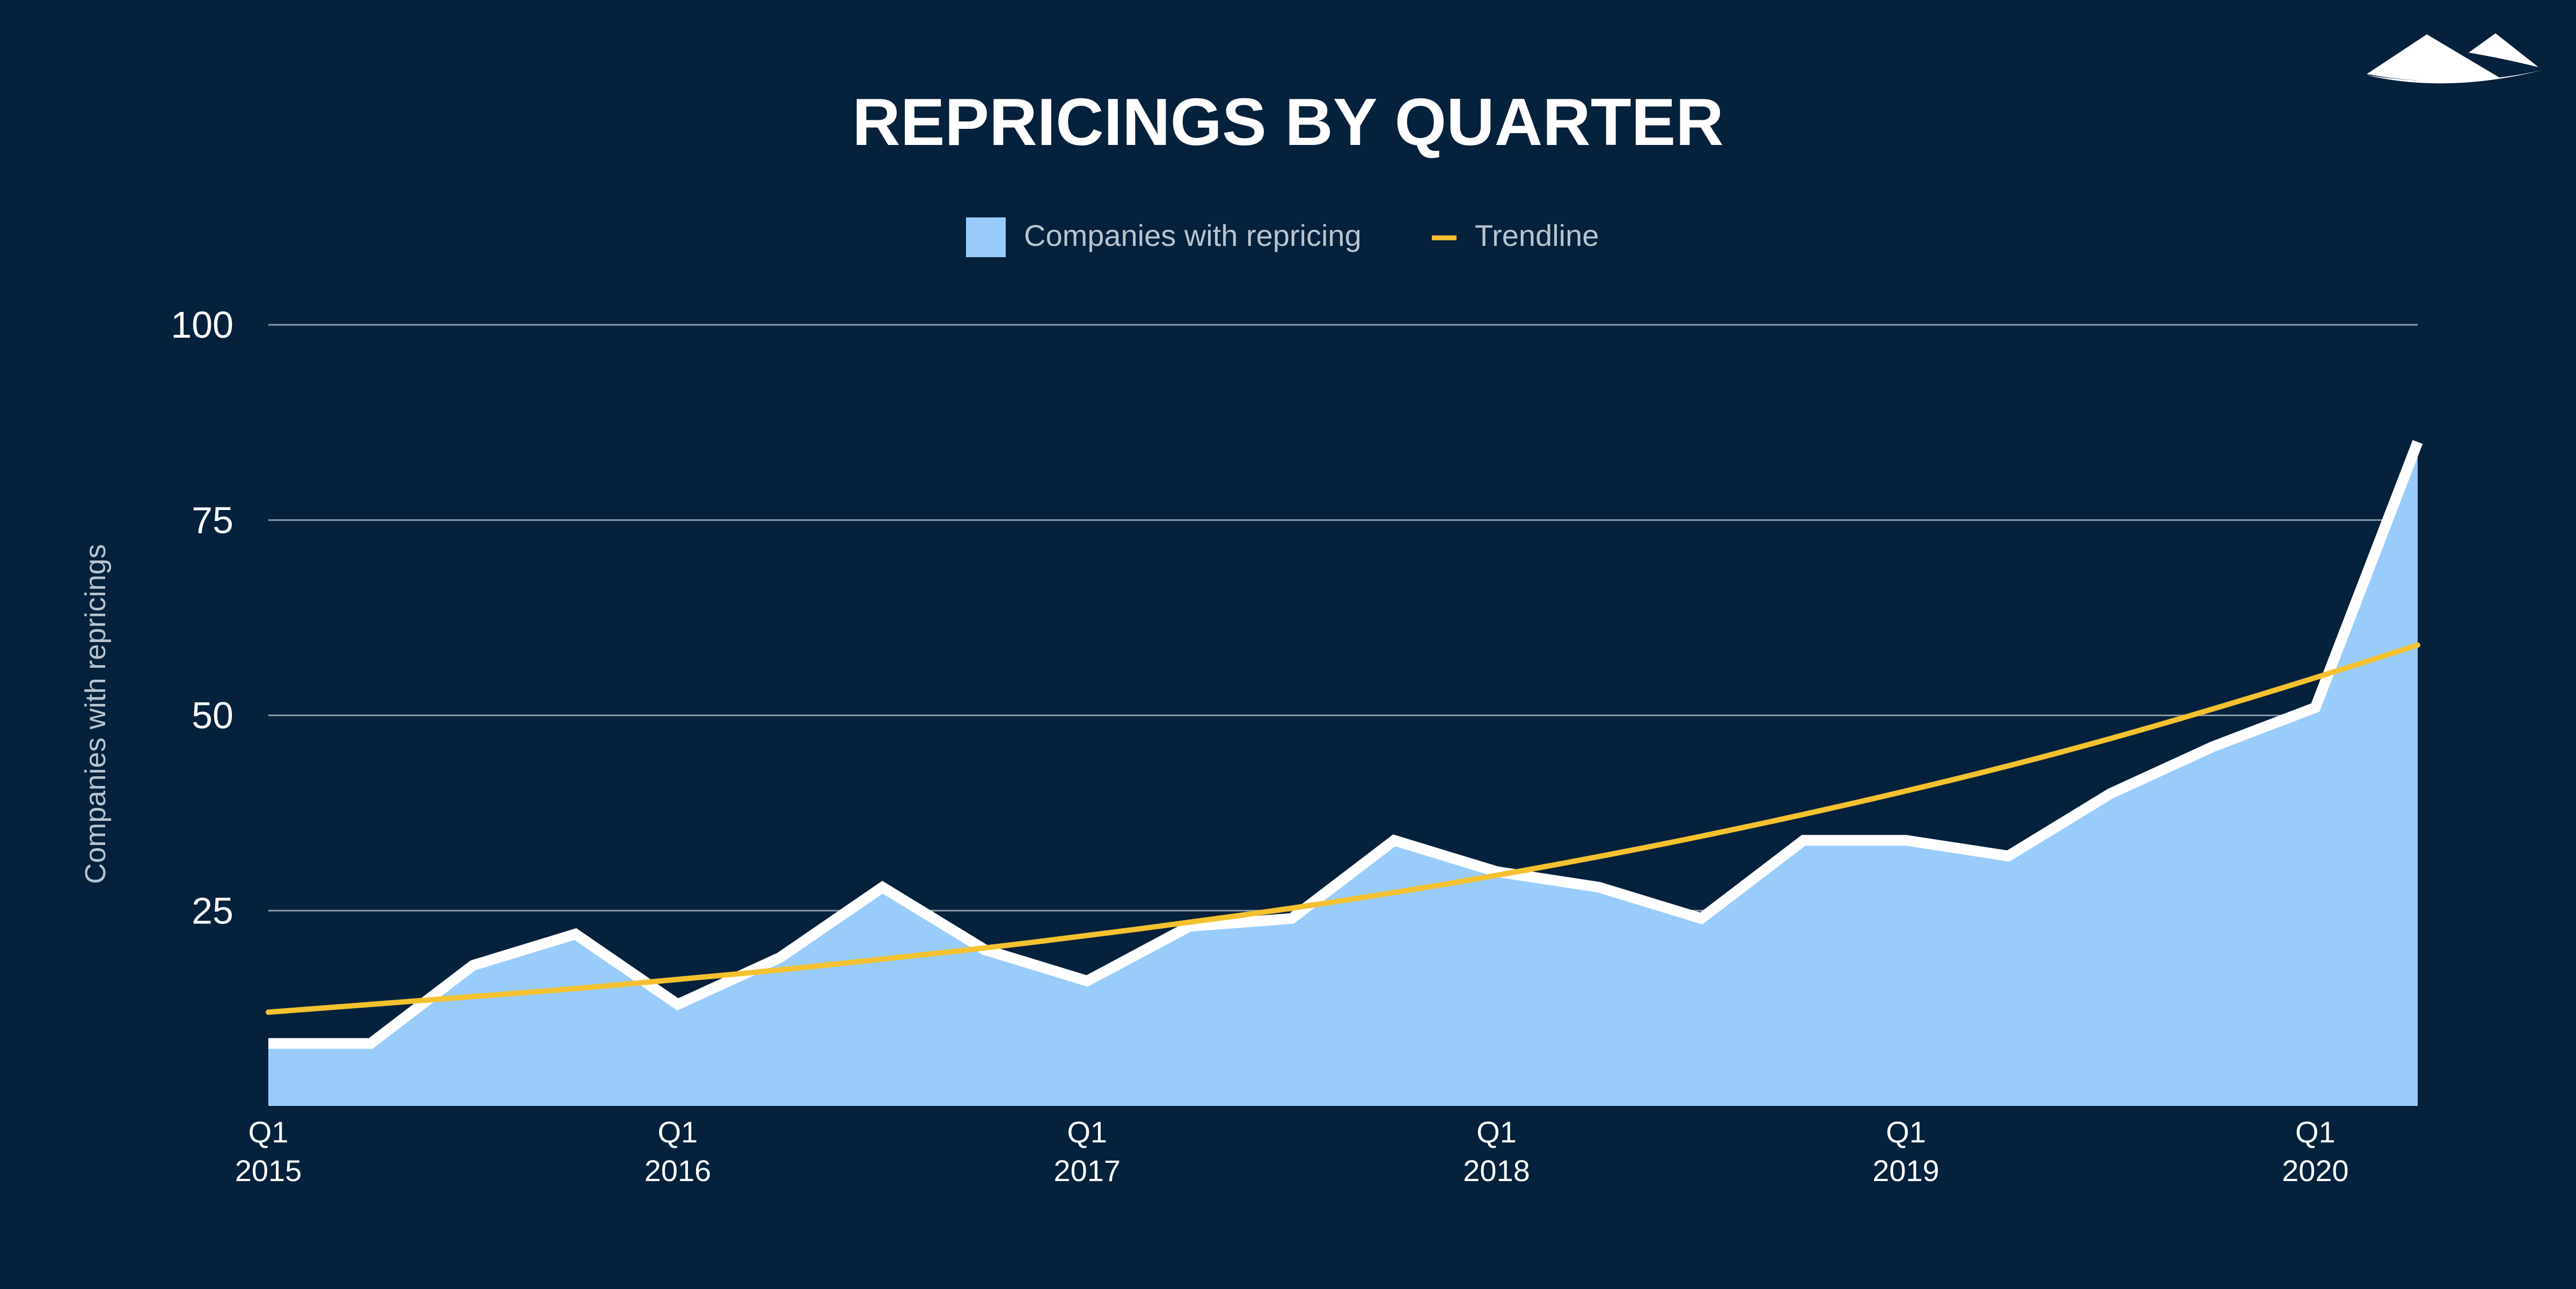  What do you see at coordinates (678, 1171) in the screenshot?
I see `x-tick-label-year: 2016` at bounding box center [678, 1171].